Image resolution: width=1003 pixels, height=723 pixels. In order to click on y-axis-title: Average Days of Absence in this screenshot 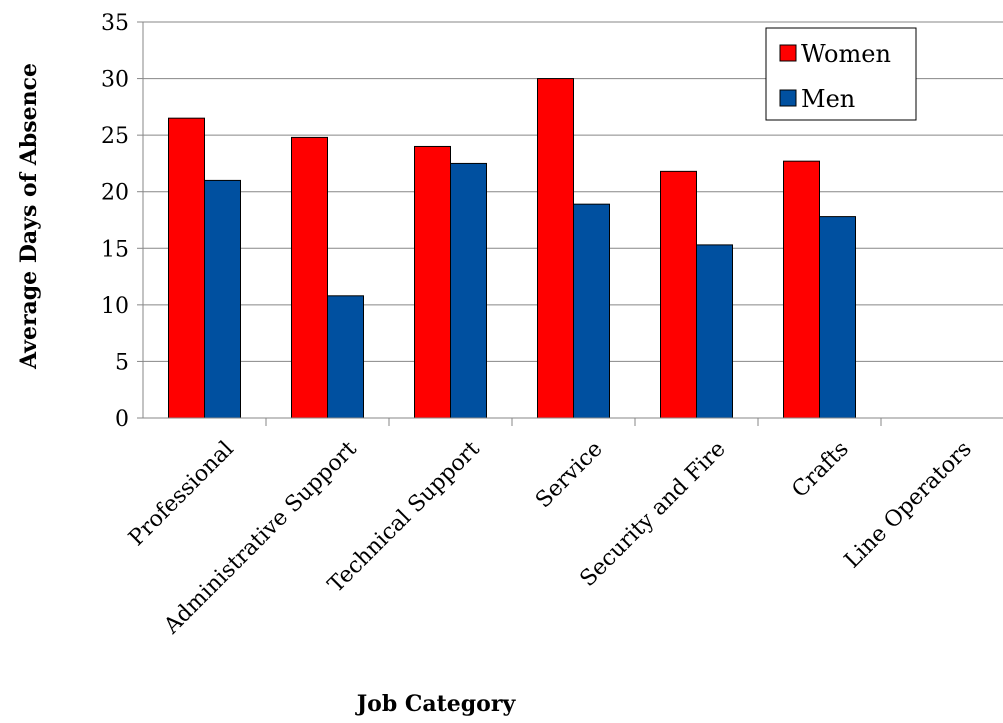, I will do `click(29, 216)`.